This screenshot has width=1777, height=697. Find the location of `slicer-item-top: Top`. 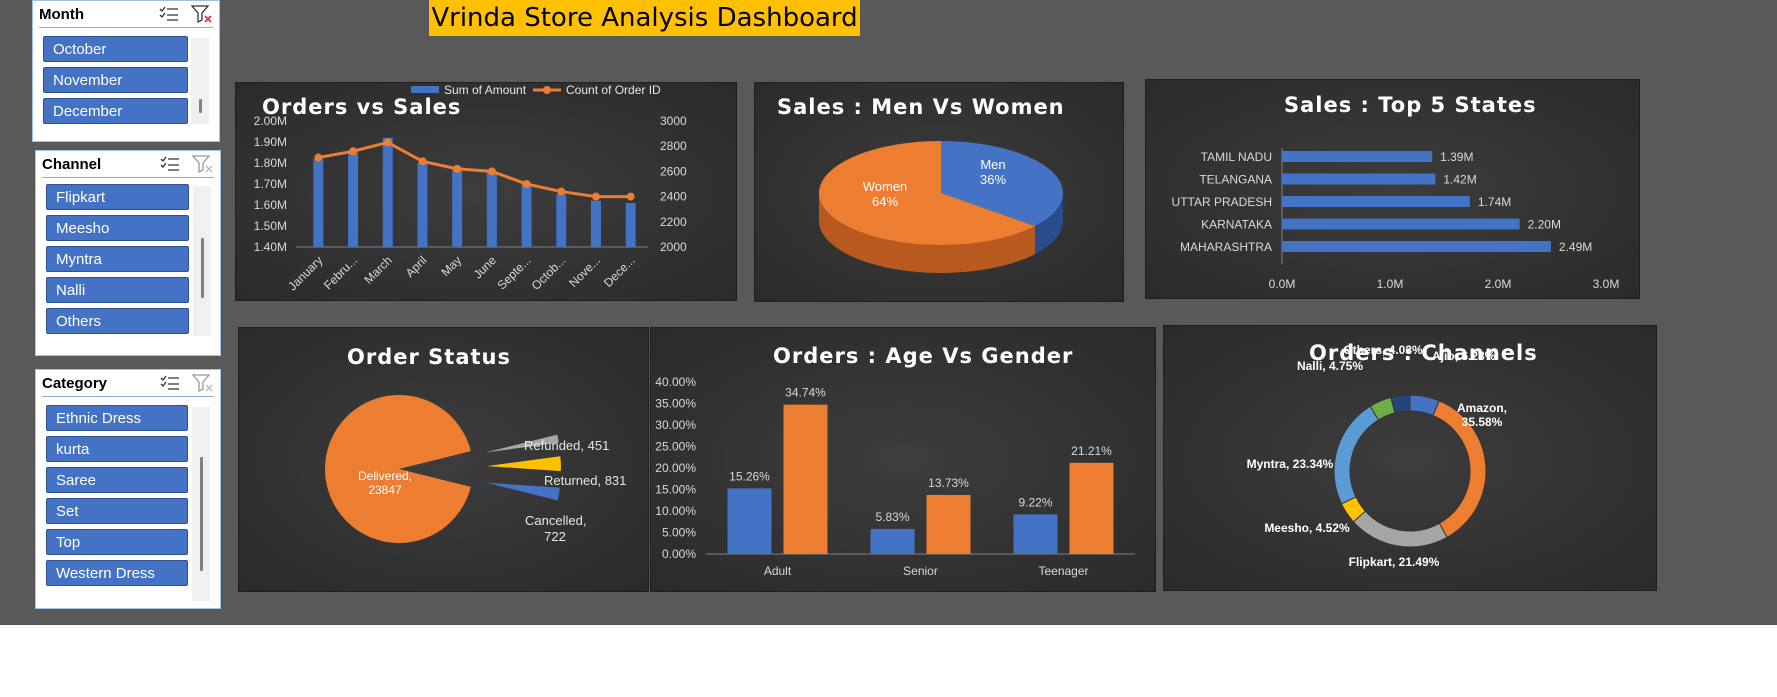

slicer-item-top: Top is located at coordinates (117, 542).